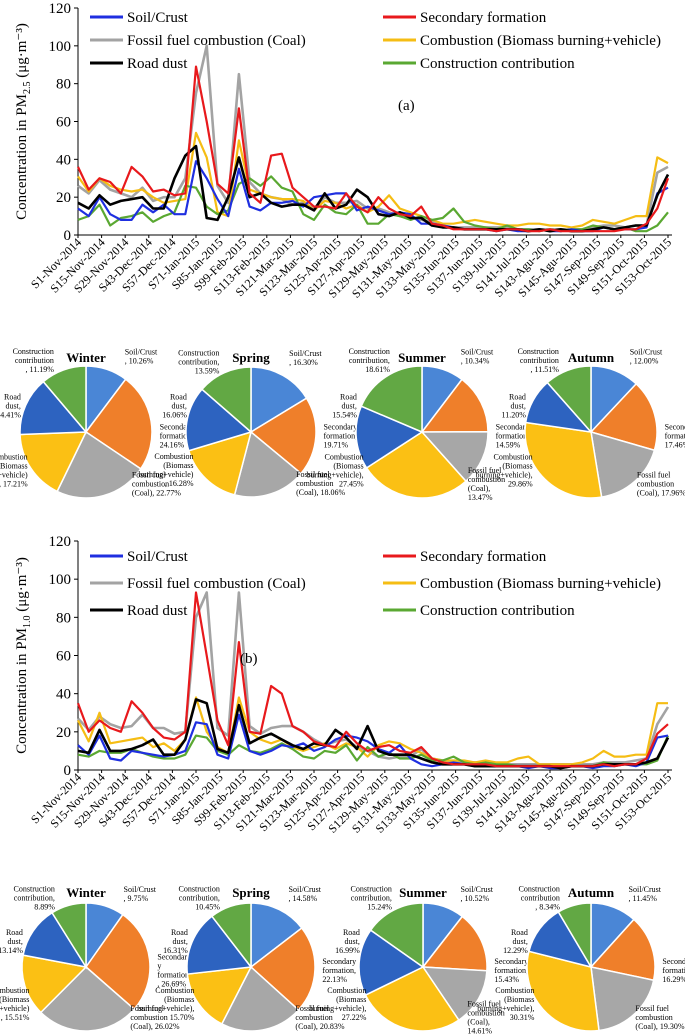 The height and width of the screenshot is (1035, 685). What do you see at coordinates (305, 894) in the screenshot?
I see `pie-label-soil: Soil/Crust, 14.58%` at bounding box center [305, 894].